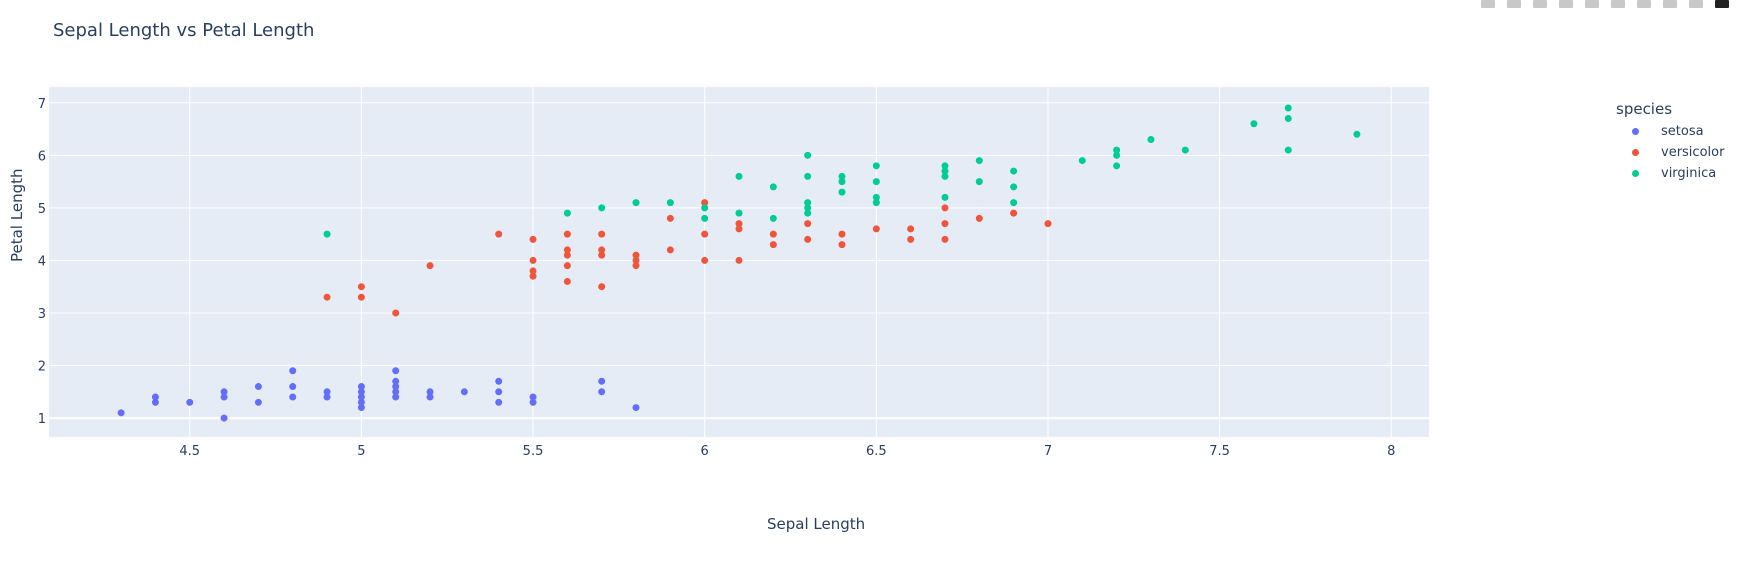 The width and height of the screenshot is (1737, 577). Describe the element at coordinates (1722, 4) in the screenshot. I see `plotly-logo-icon` at that location.